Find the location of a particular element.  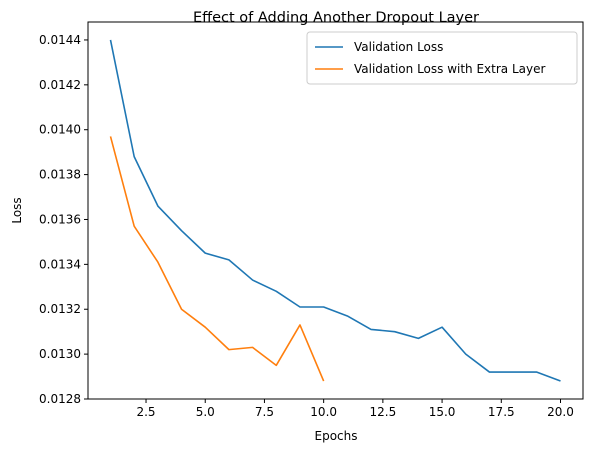

x-tick-label: 15.0 is located at coordinates (442, 412).